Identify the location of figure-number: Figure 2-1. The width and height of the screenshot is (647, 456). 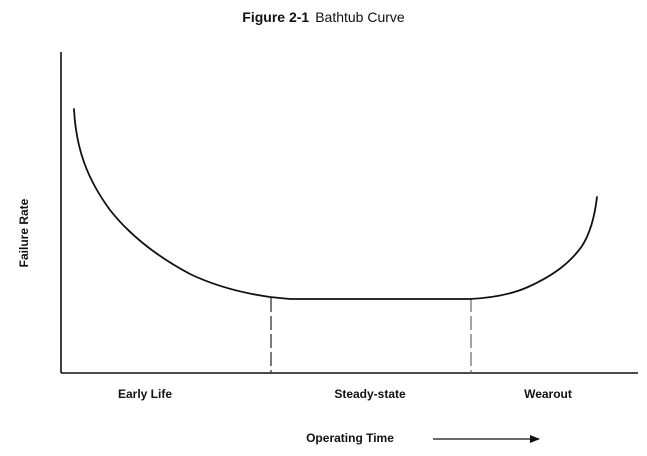
(276, 17).